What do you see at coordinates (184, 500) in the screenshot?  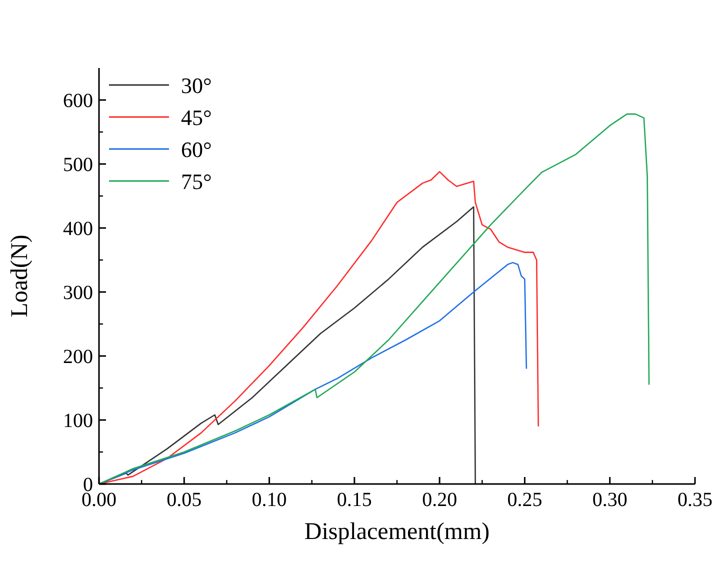 I see `x-tick-label: 0.05` at bounding box center [184, 500].